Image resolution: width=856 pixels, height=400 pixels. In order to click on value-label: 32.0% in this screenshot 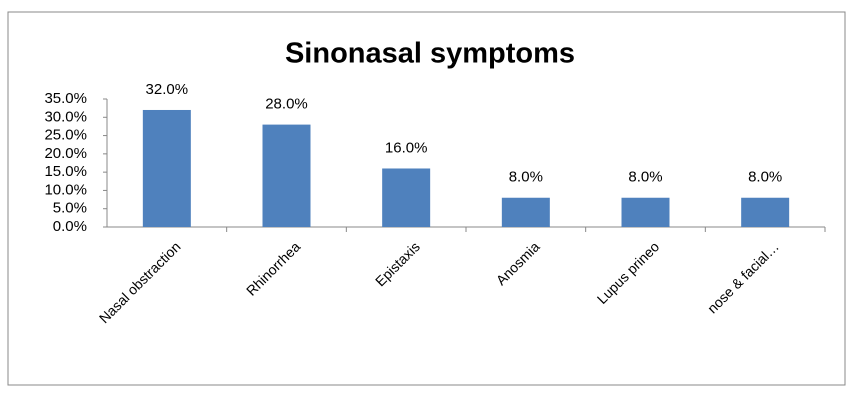, I will do `click(167, 89)`.